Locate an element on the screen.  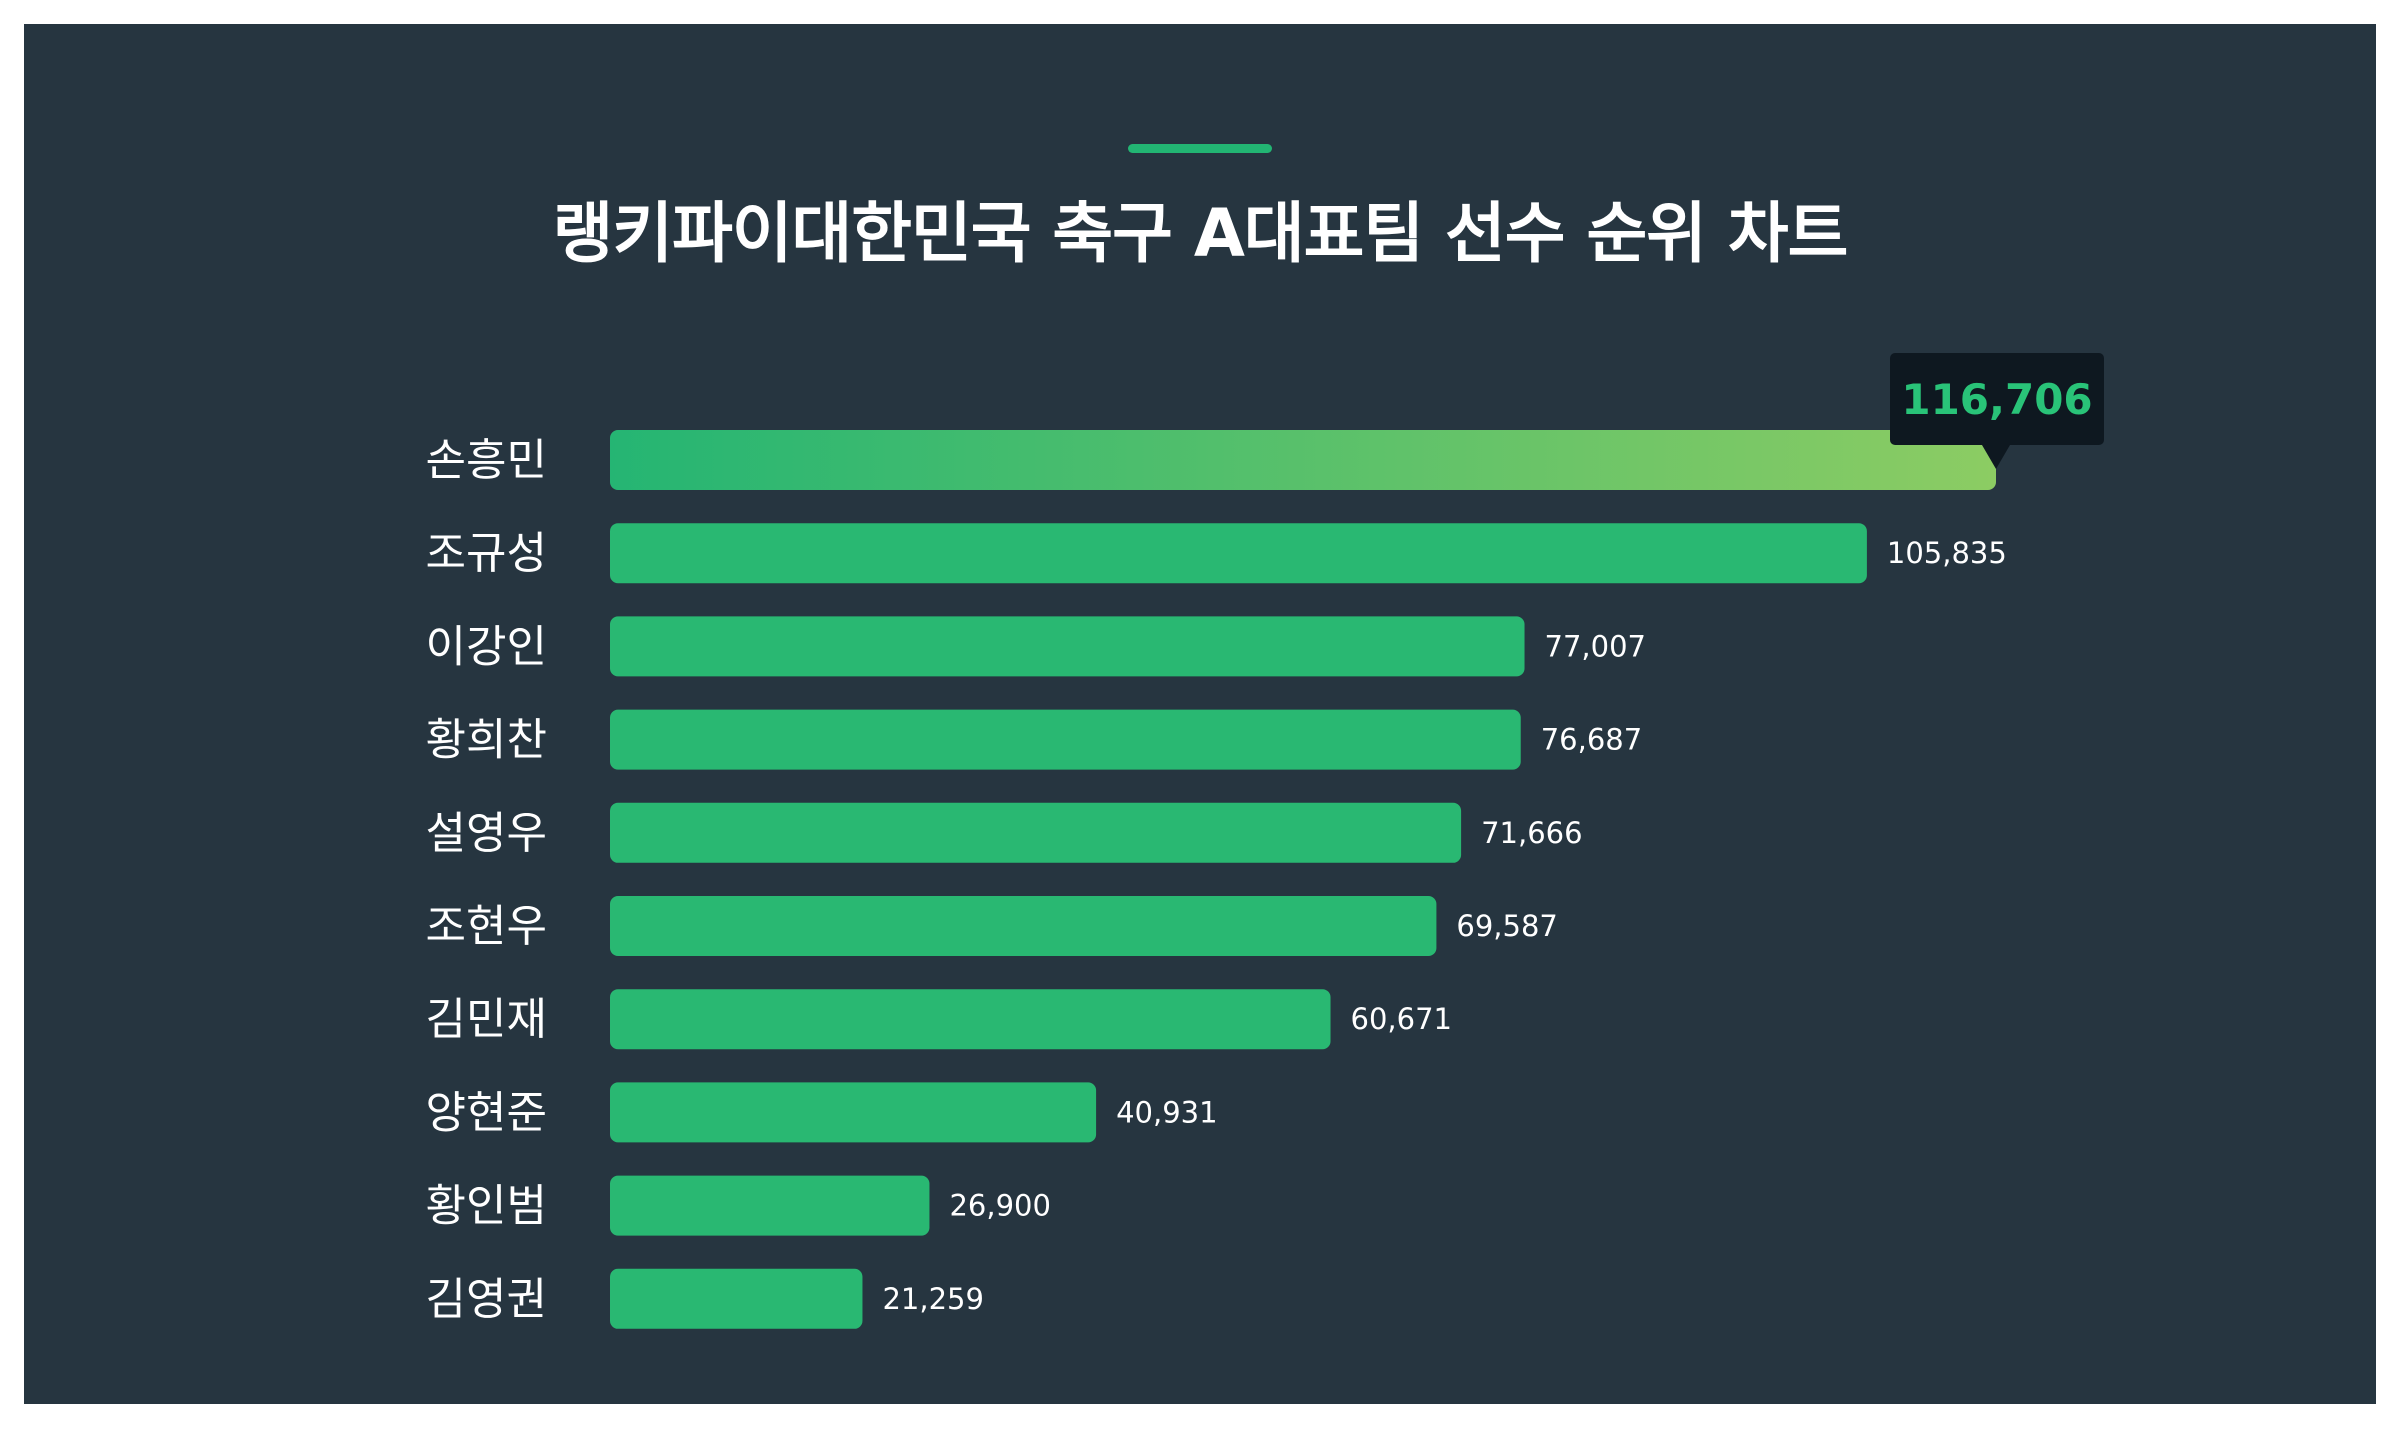
title-accent-line is located at coordinates (1200, 148).